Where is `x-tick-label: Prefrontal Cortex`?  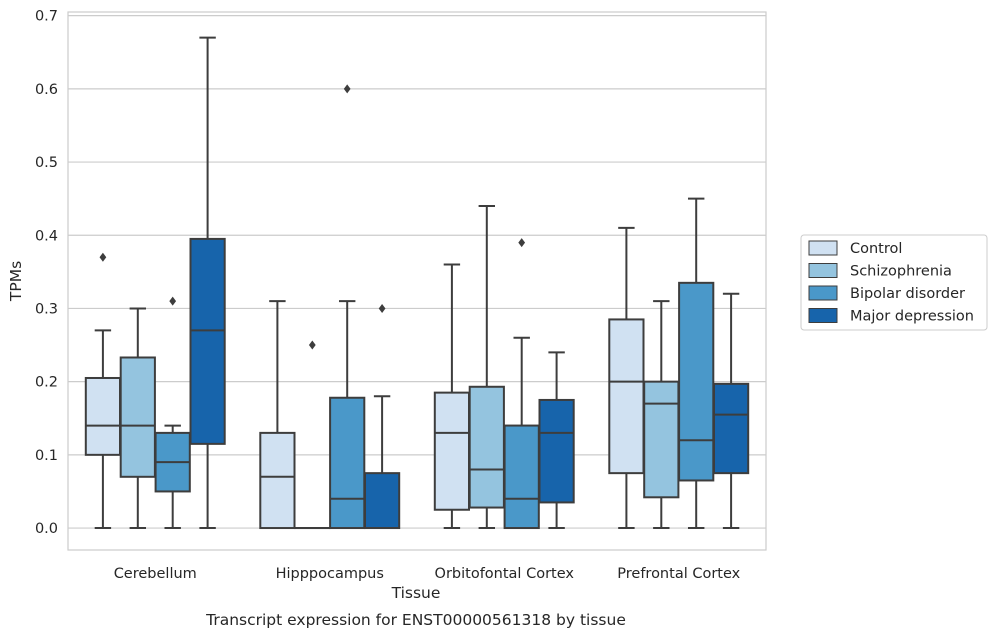 x-tick-label: Prefrontal Cortex is located at coordinates (678, 574).